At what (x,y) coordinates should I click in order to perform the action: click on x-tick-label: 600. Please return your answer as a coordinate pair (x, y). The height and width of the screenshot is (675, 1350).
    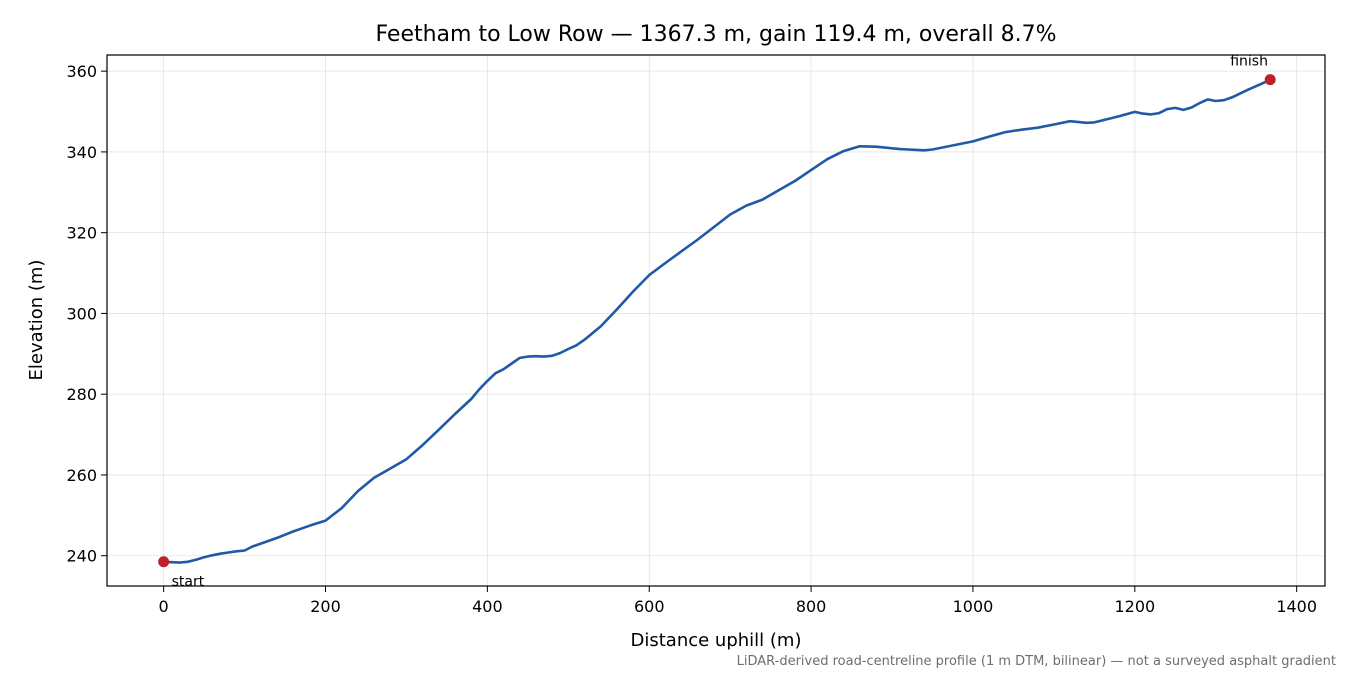
    Looking at the image, I should click on (649, 606).